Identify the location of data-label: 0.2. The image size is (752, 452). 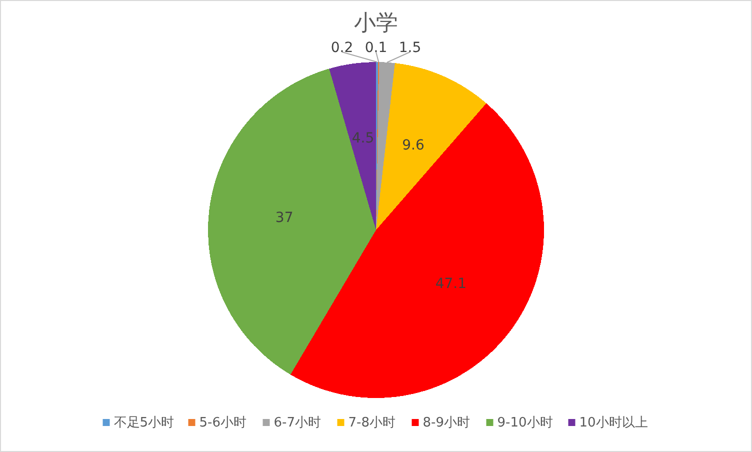
(342, 48).